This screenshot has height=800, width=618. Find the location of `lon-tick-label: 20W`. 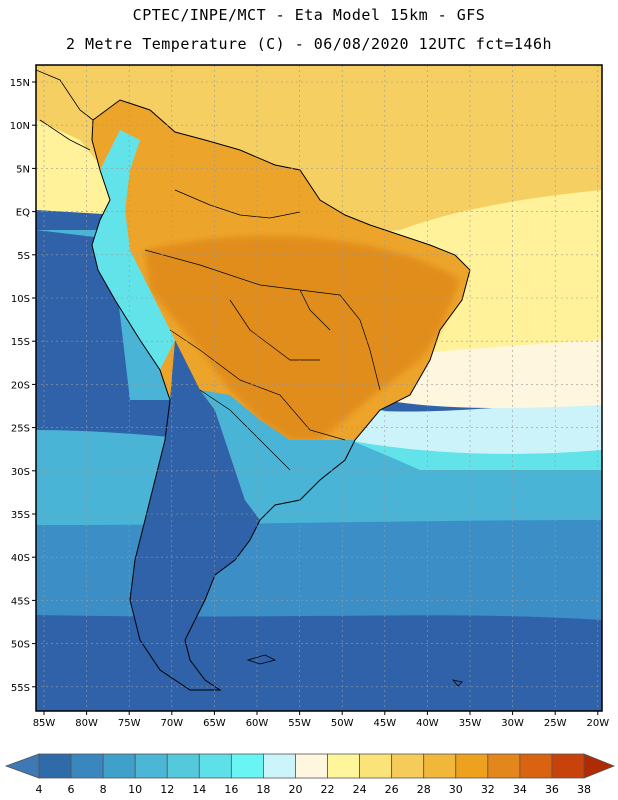

lon-tick-label: 20W is located at coordinates (597, 723).